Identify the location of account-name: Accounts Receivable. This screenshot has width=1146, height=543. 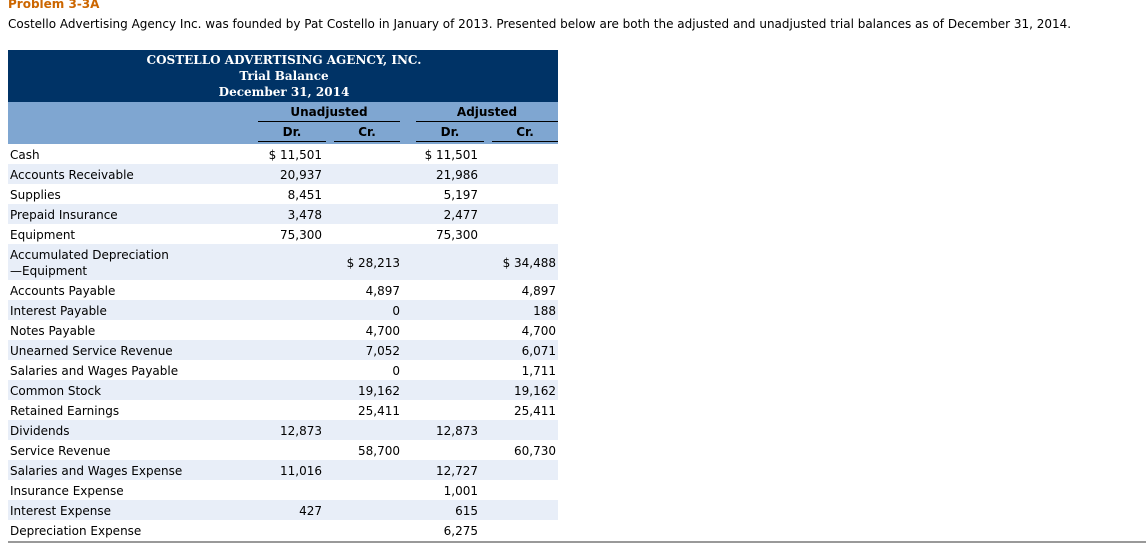
(72, 175).